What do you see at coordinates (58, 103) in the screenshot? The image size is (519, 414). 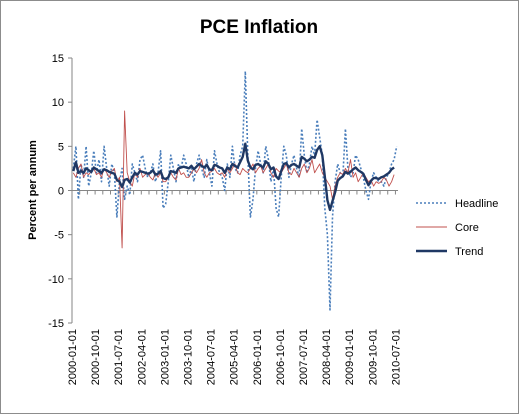 I see `y-tick-label: 10` at bounding box center [58, 103].